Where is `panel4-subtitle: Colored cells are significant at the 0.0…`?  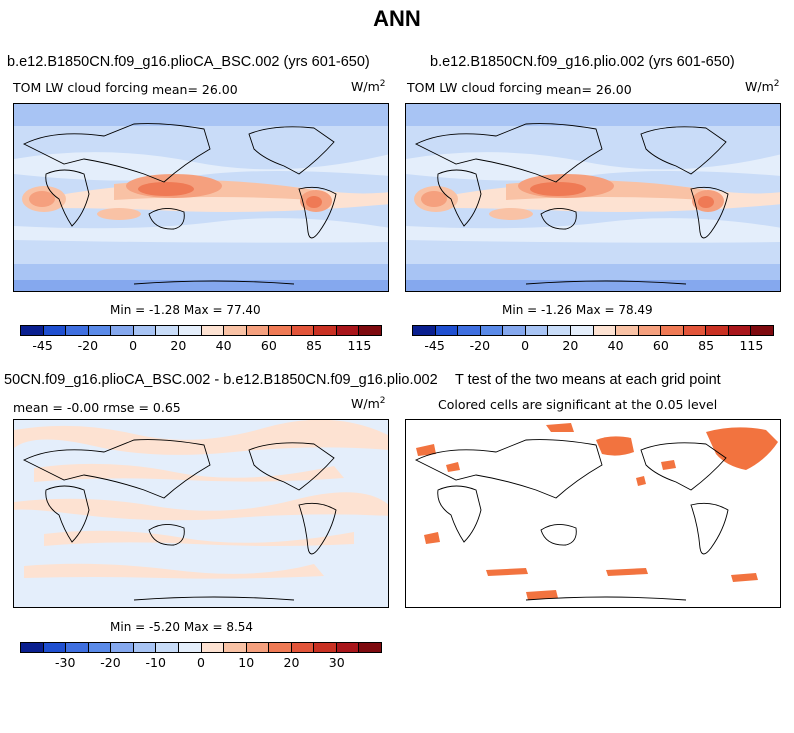 panel4-subtitle: Colored cells are significant at the 0.0… is located at coordinates (578, 404).